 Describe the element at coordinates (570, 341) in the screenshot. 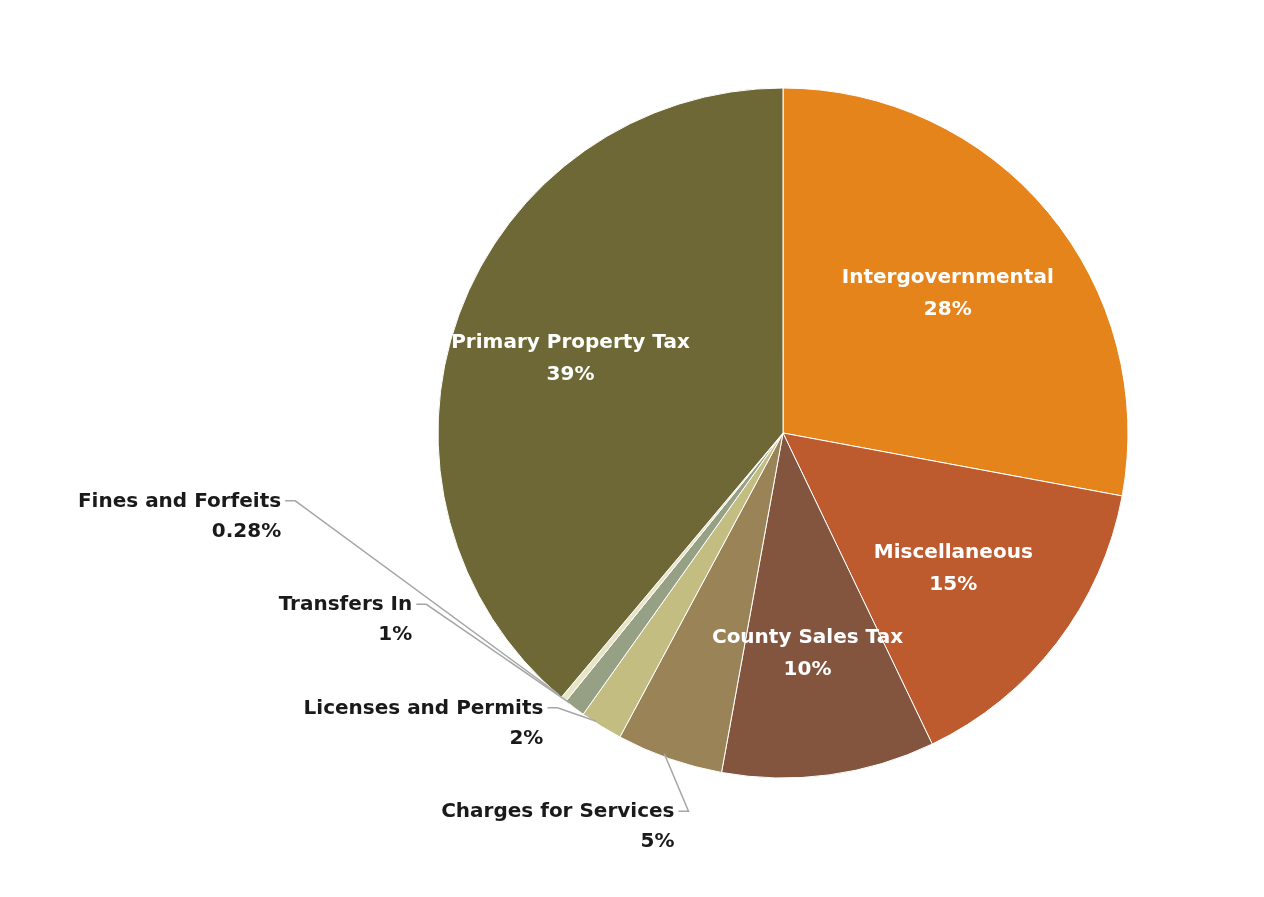

I see `slice-label: Primary Property Tax` at that location.